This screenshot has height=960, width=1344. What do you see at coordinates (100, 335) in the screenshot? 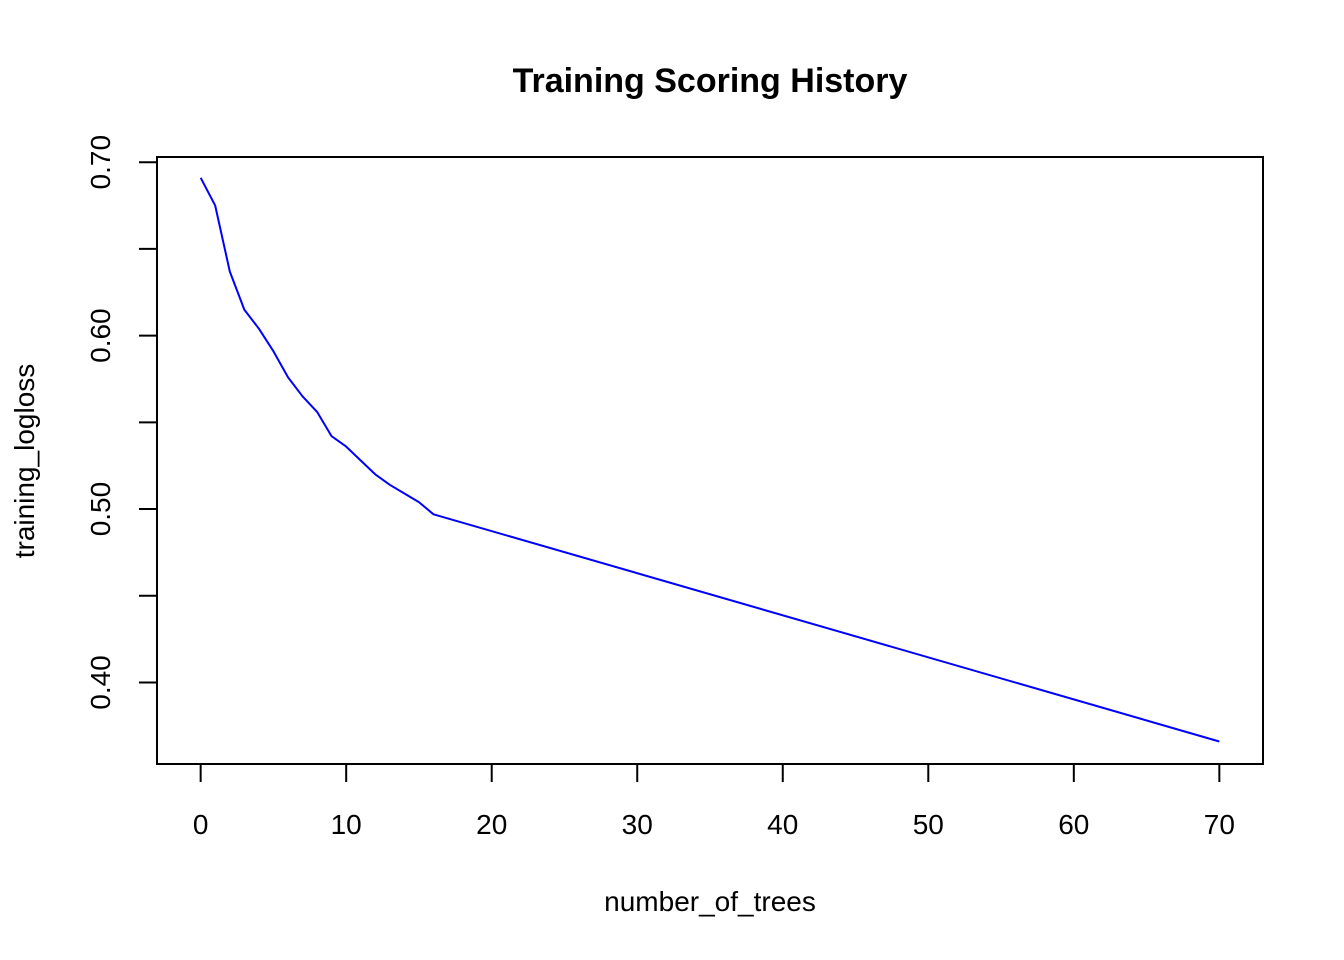
I see `y-tick-label: 0.60` at bounding box center [100, 335].